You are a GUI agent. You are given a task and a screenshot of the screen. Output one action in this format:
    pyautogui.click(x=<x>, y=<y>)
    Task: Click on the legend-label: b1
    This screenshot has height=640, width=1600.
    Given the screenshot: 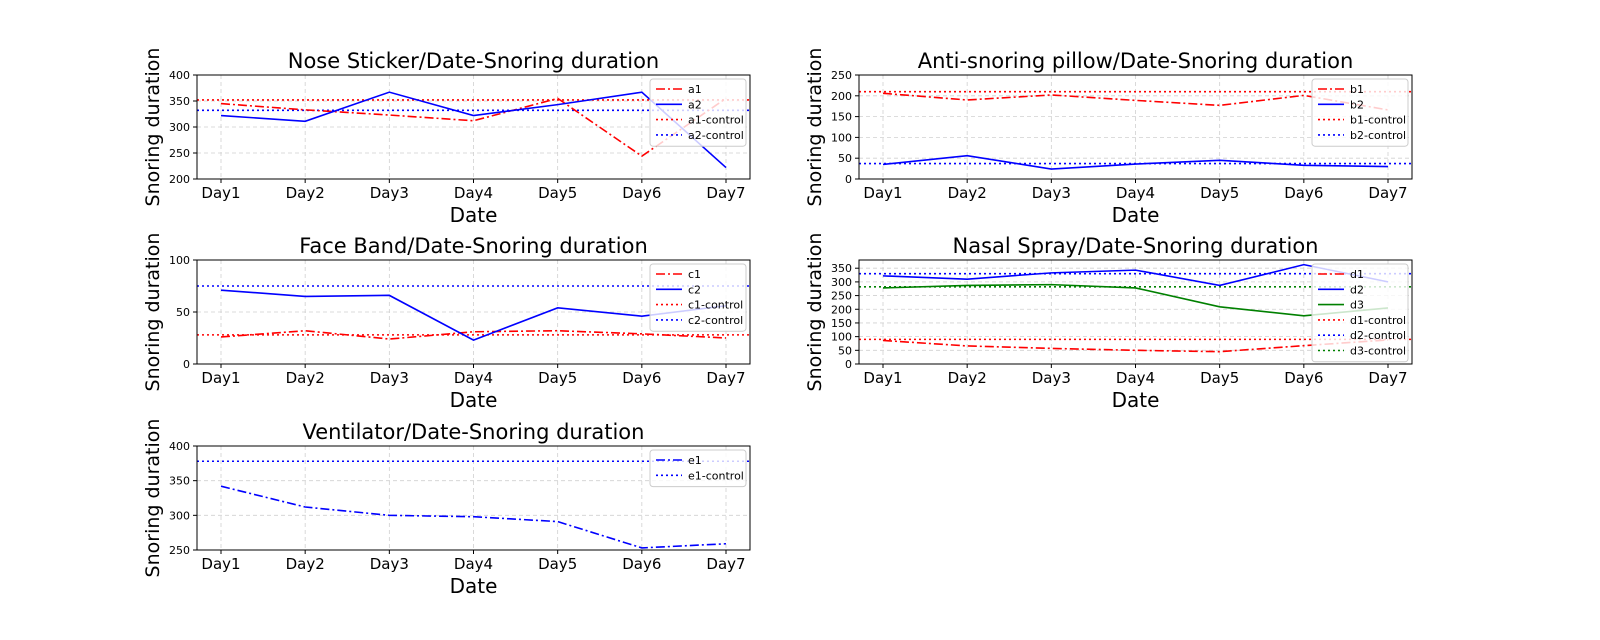 What is the action you would take?
    pyautogui.click(x=1357, y=89)
    